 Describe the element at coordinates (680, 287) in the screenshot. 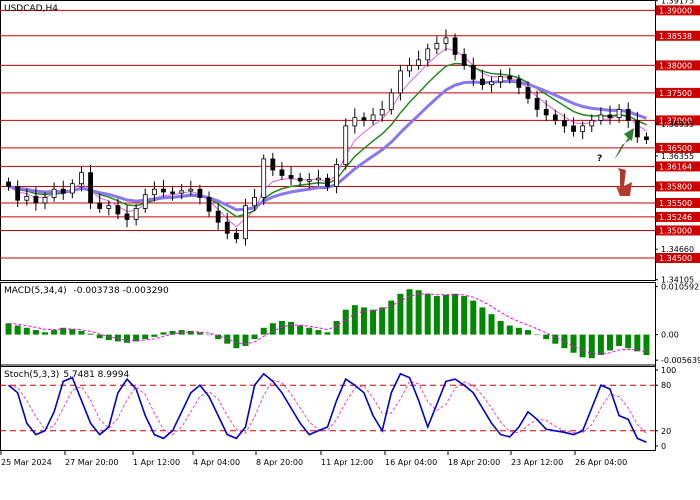

I see `macd-axis-label: 0.010592` at that location.